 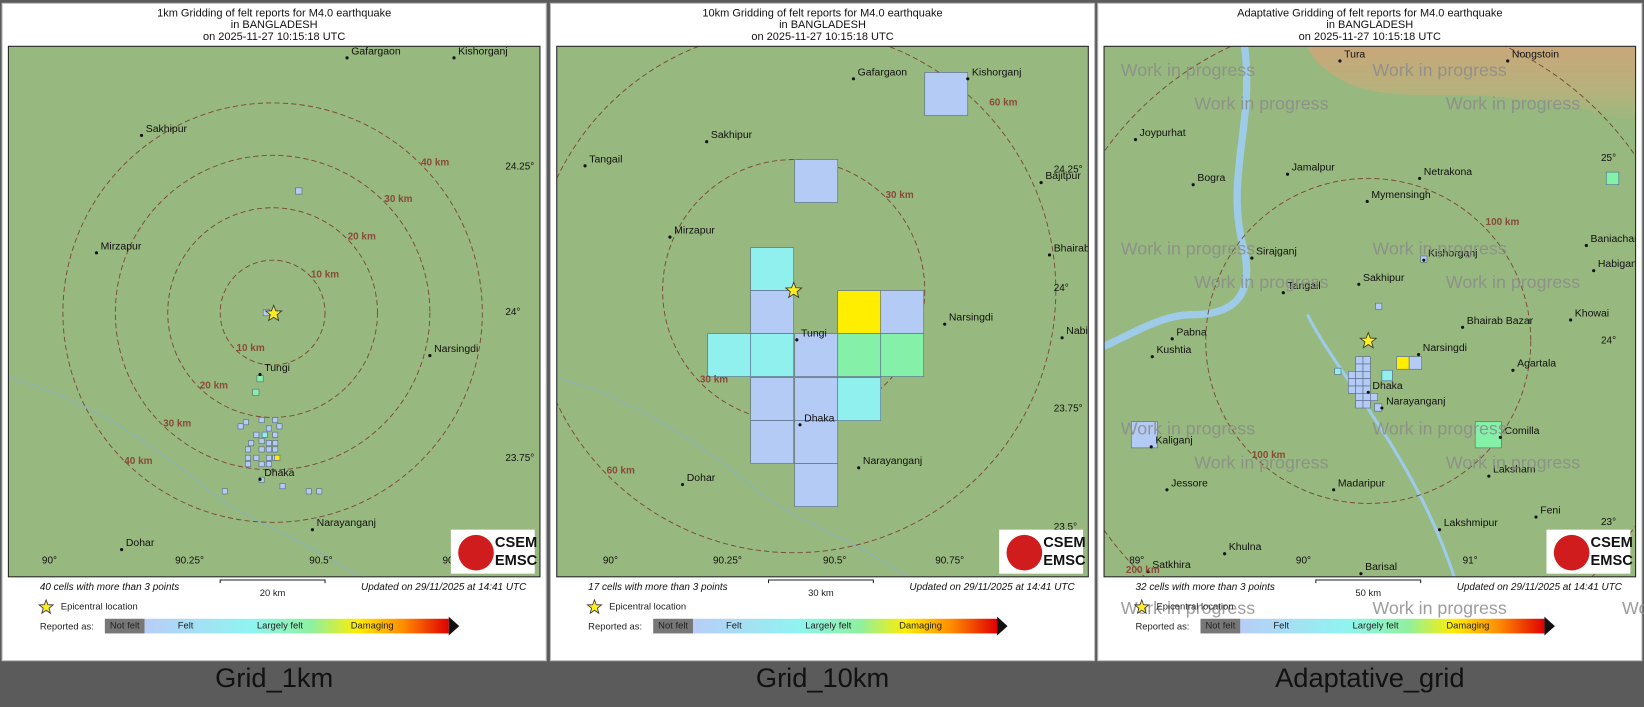 I want to click on place-label: Bhairab Bazar, so click(x=1500, y=321).